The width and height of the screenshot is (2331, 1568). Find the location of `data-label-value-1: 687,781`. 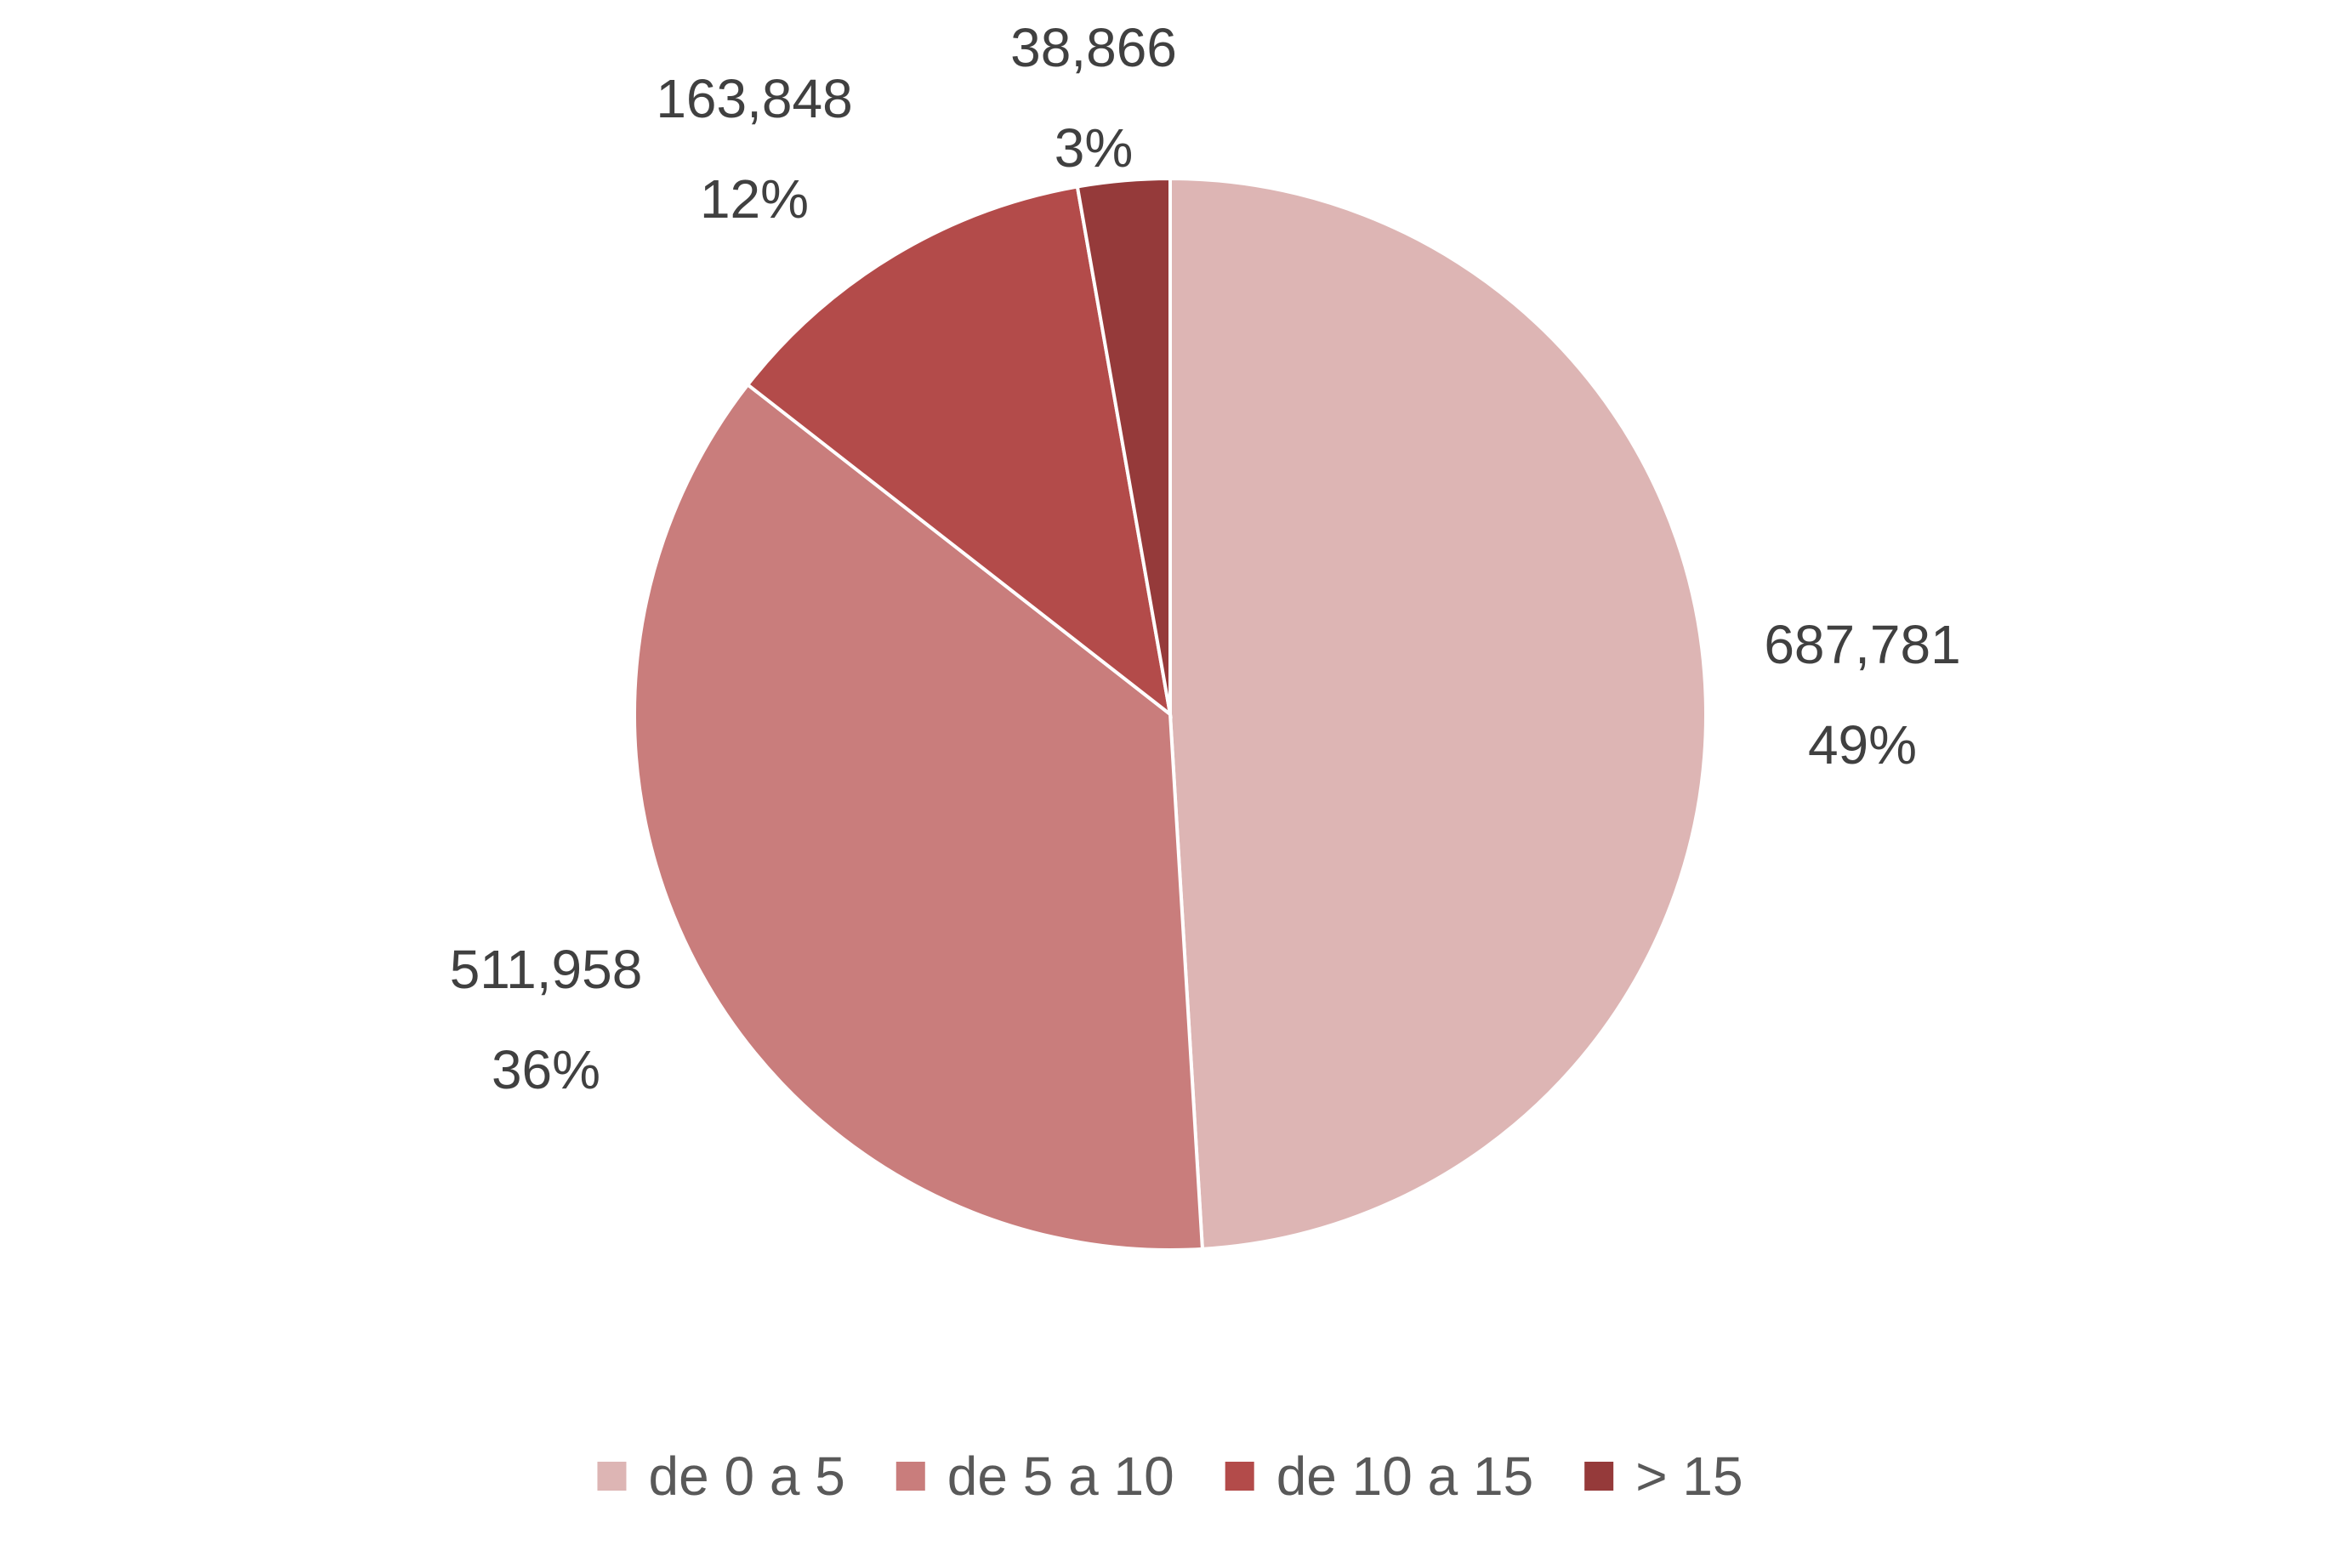

data-label-value-1: 687,781 is located at coordinates (1862, 644).